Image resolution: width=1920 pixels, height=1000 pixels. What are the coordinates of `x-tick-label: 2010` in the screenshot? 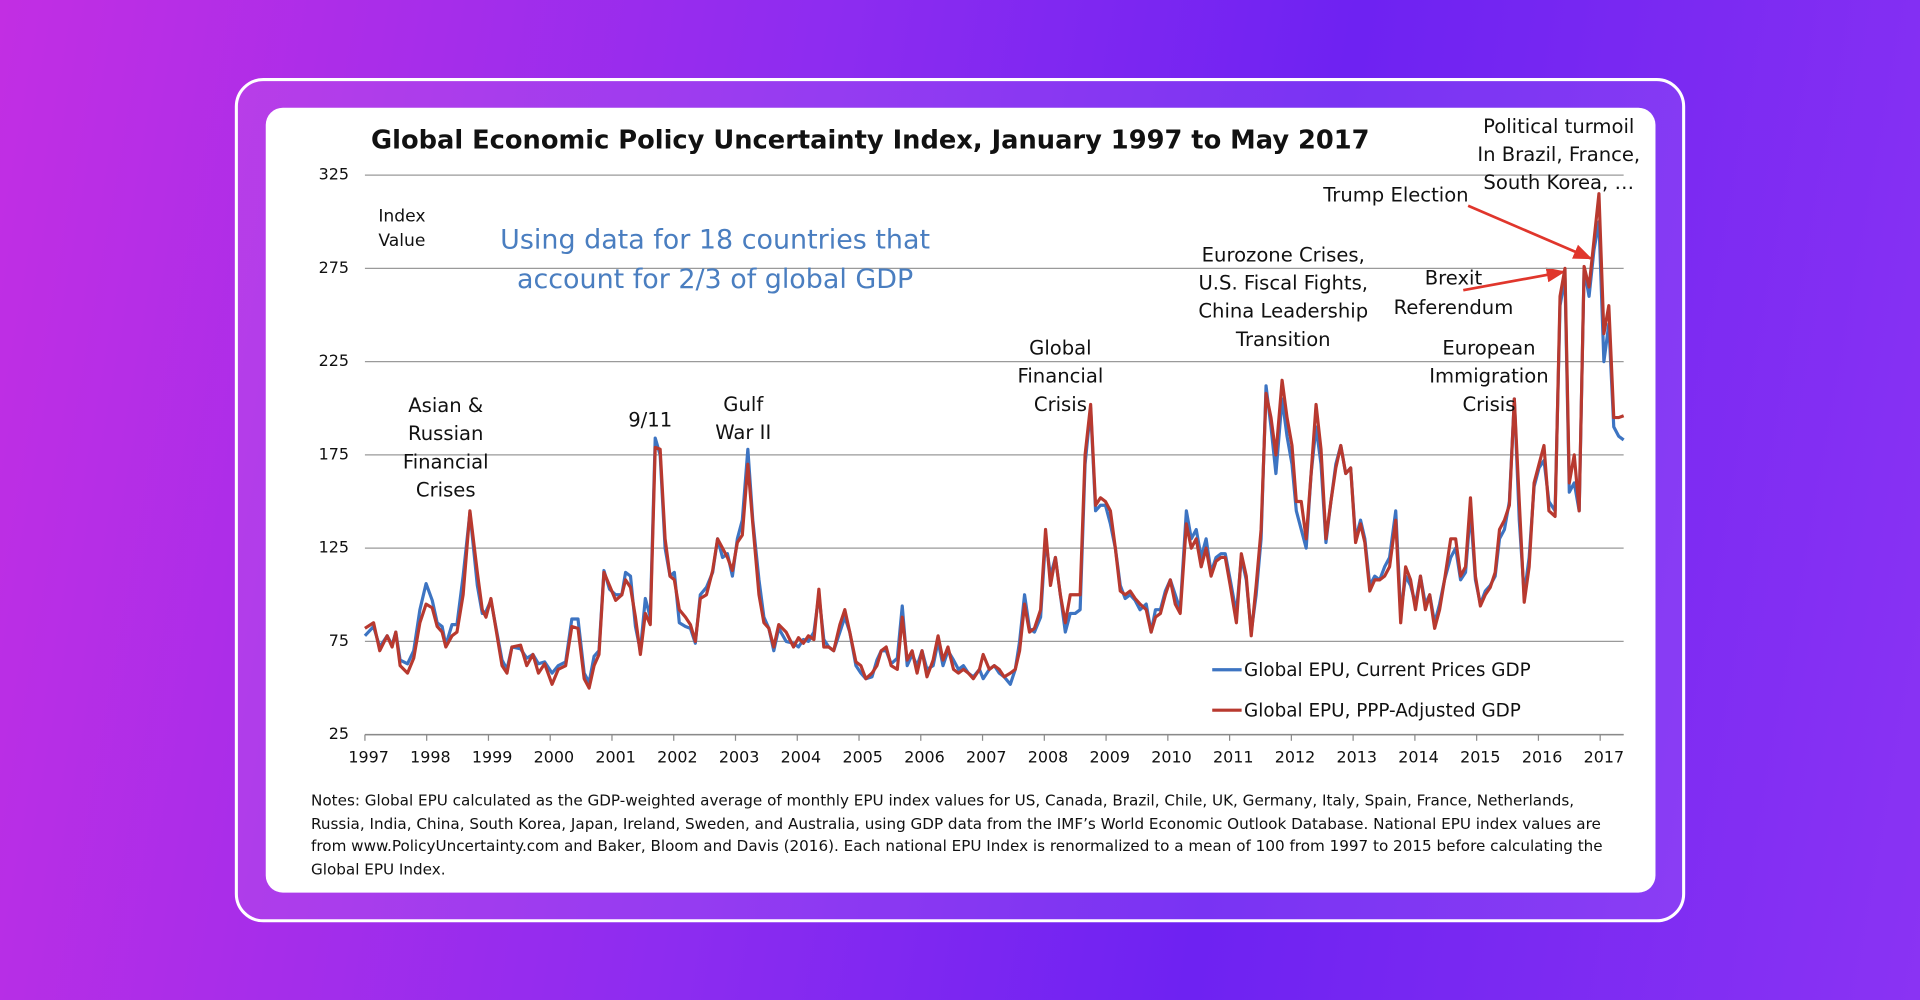 It's located at (1171, 756).